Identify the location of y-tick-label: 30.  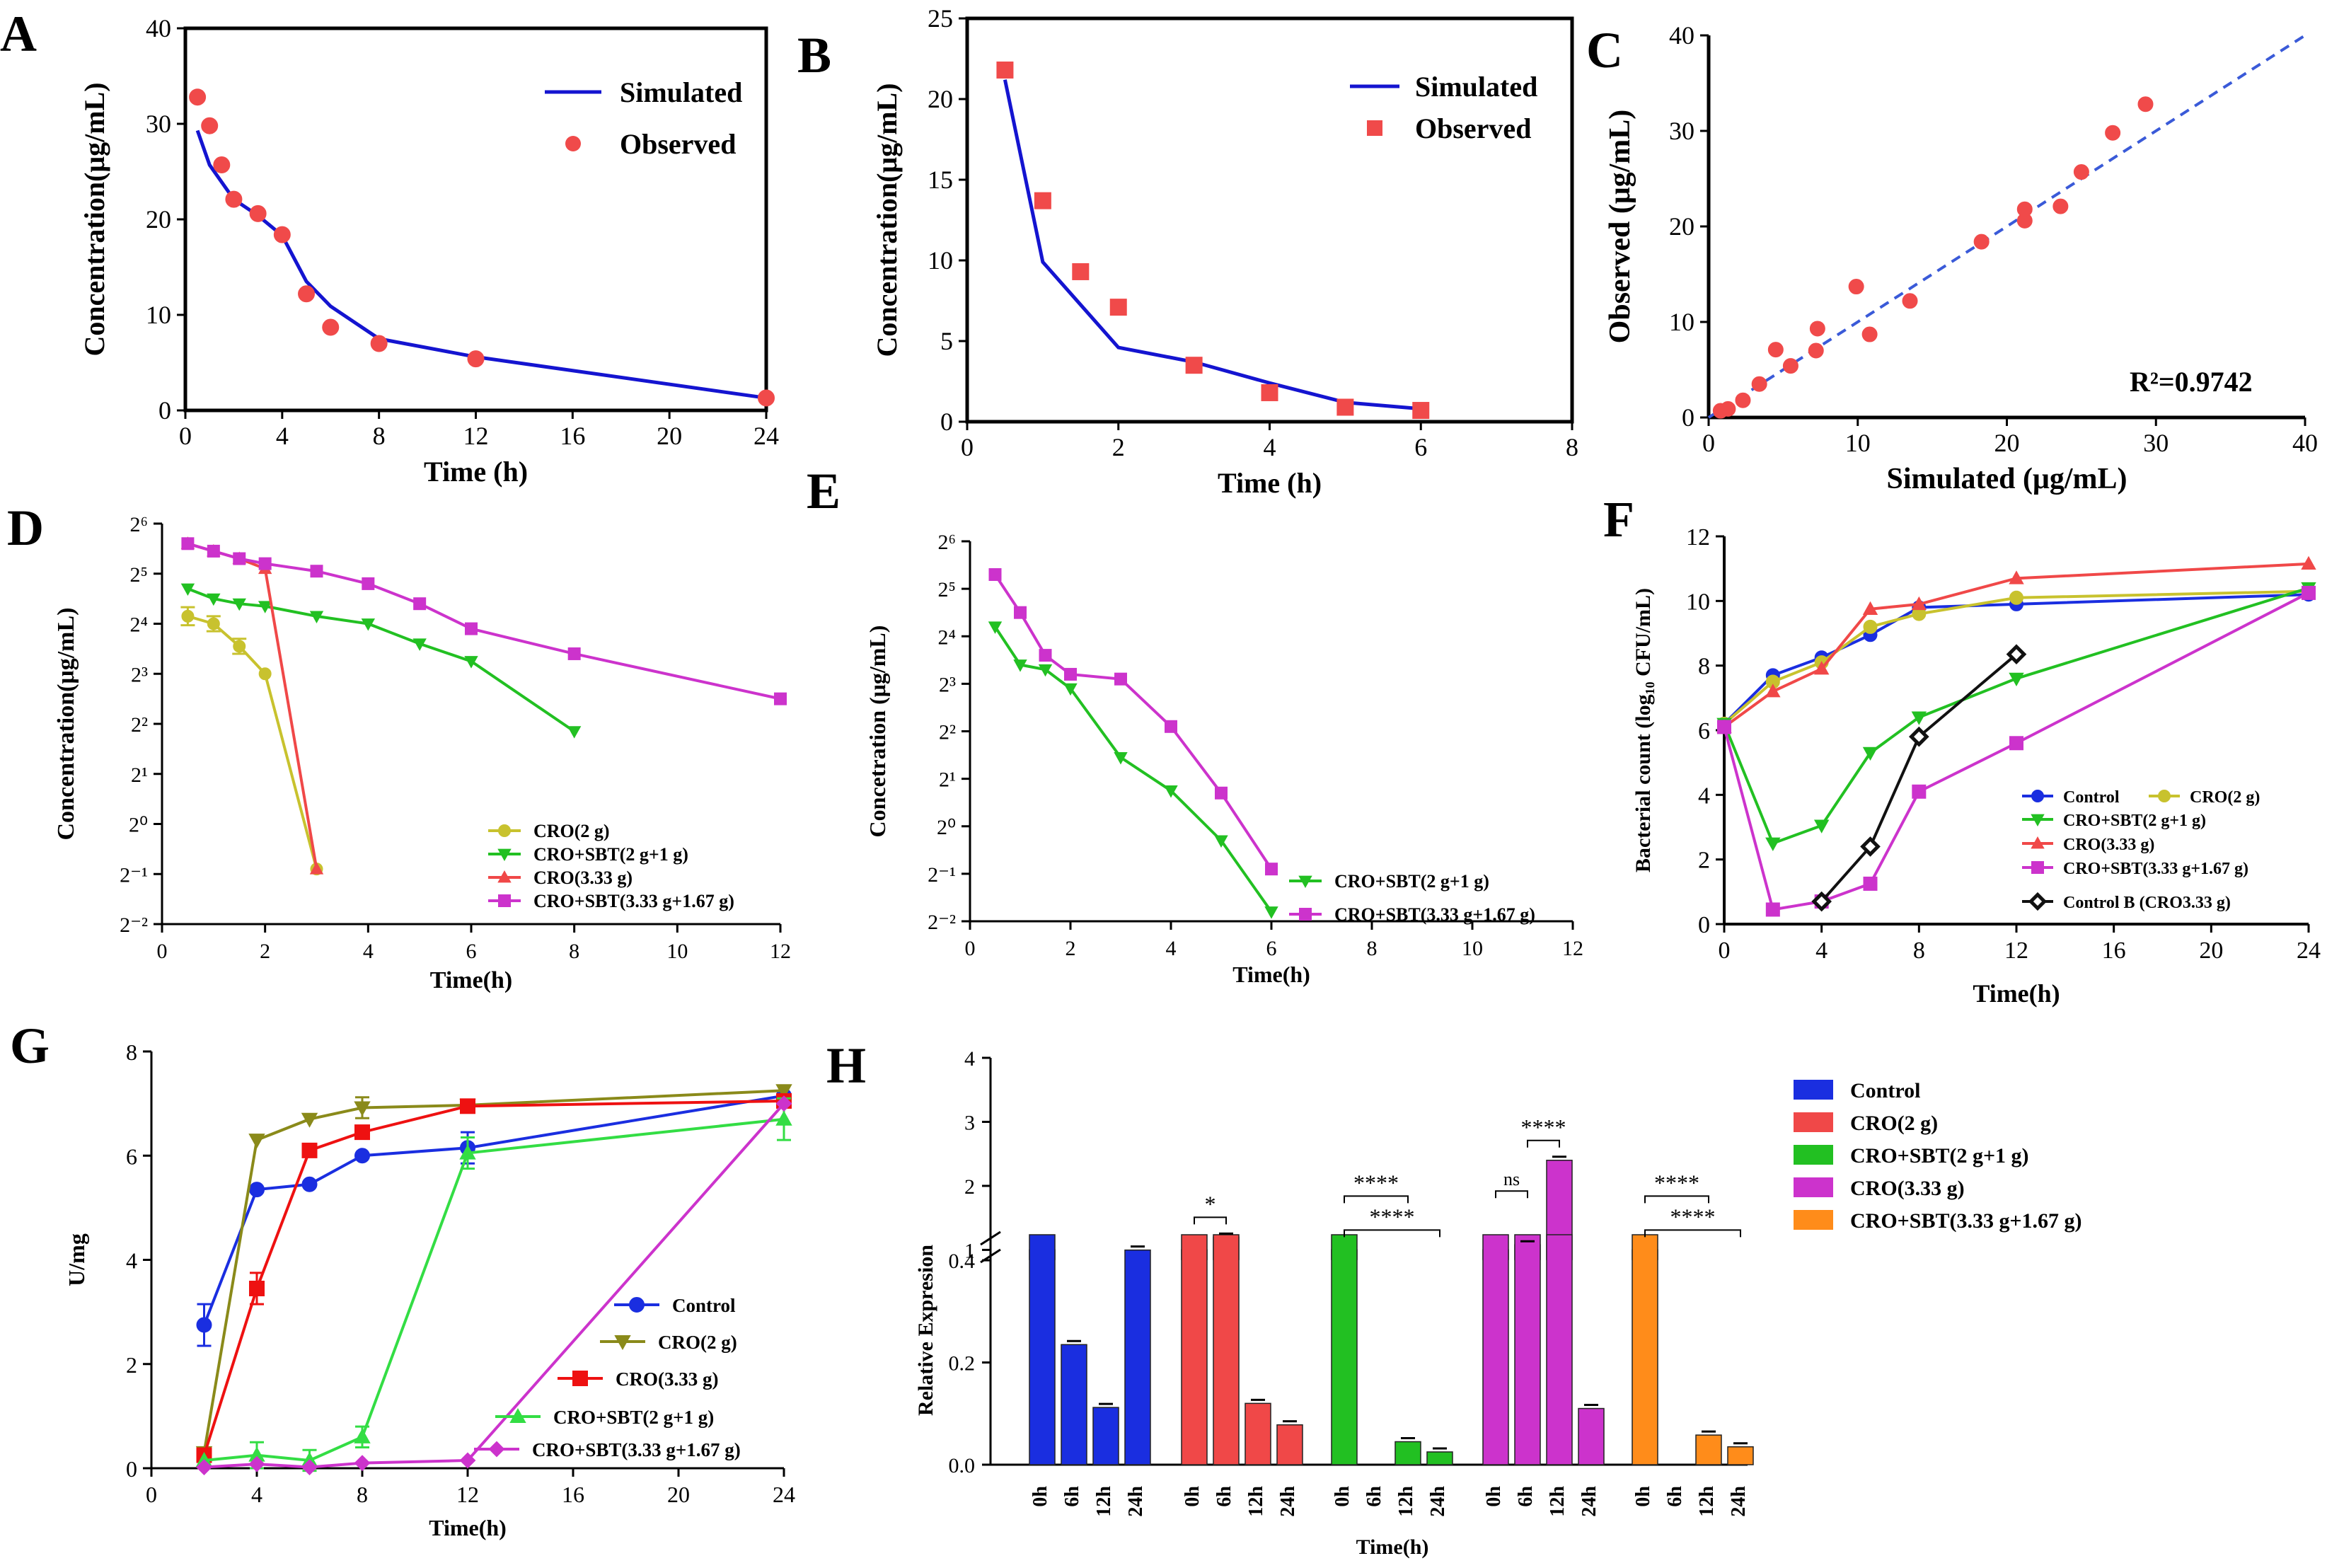
(1681, 131).